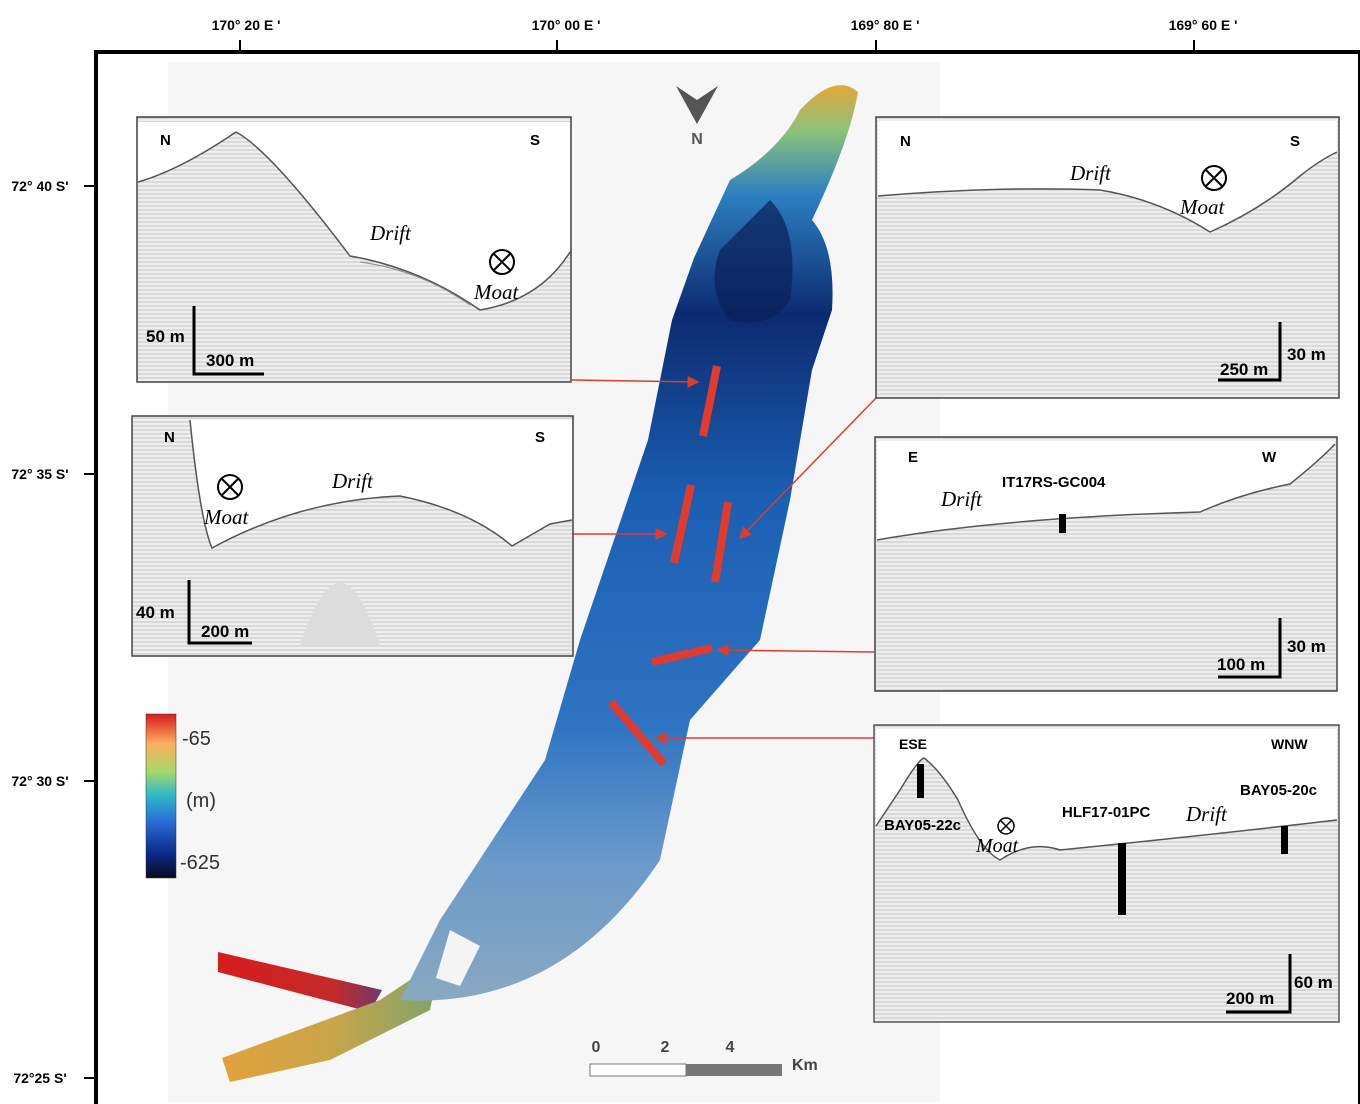 This screenshot has height=1104, width=1360. What do you see at coordinates (1202, 207) in the screenshot?
I see `panel3-moat-label: Moat` at bounding box center [1202, 207].